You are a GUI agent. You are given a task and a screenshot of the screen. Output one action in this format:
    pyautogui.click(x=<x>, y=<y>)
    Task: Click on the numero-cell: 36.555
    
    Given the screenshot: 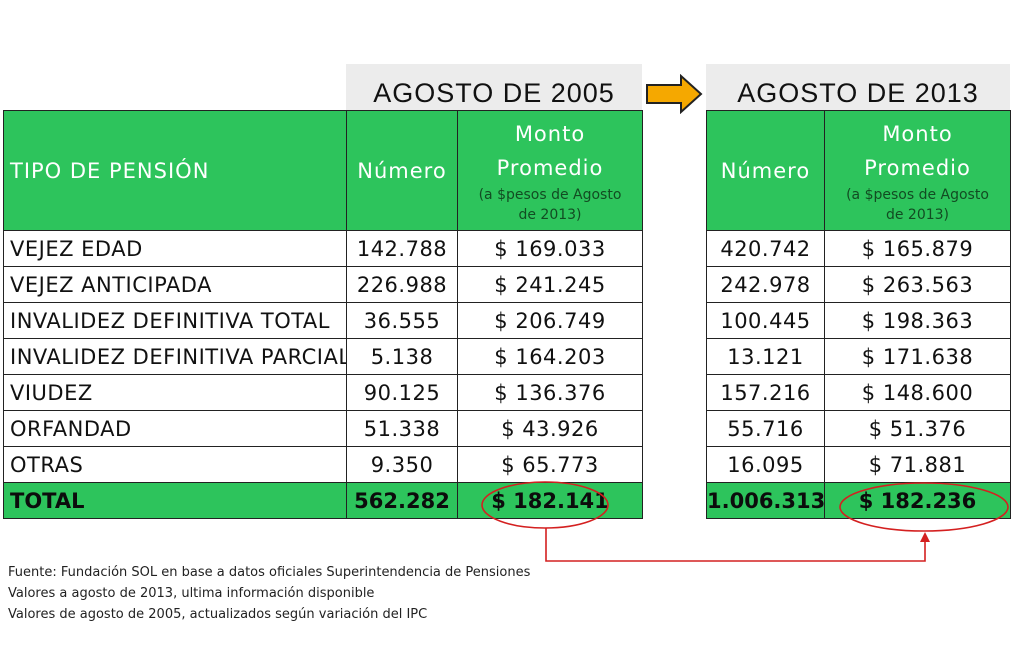 What is the action you would take?
    pyautogui.click(x=402, y=320)
    